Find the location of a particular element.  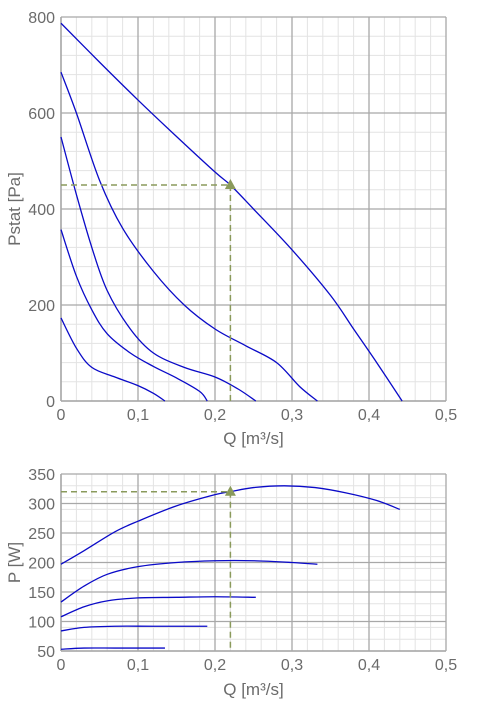

y-axis-title: Pstat [Pa] is located at coordinates (14, 209).